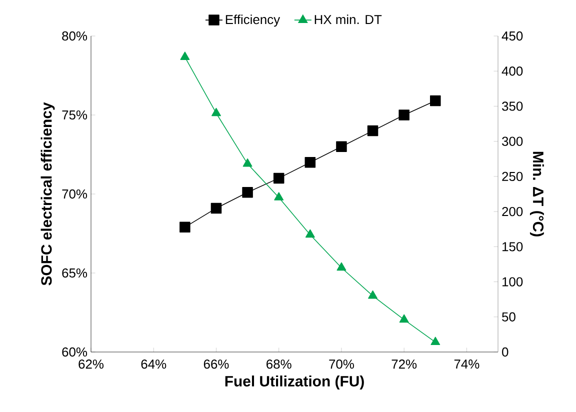 Image resolution: width=576 pixels, height=412 pixels. I want to click on y2-tick-label: 250, so click(512, 177).